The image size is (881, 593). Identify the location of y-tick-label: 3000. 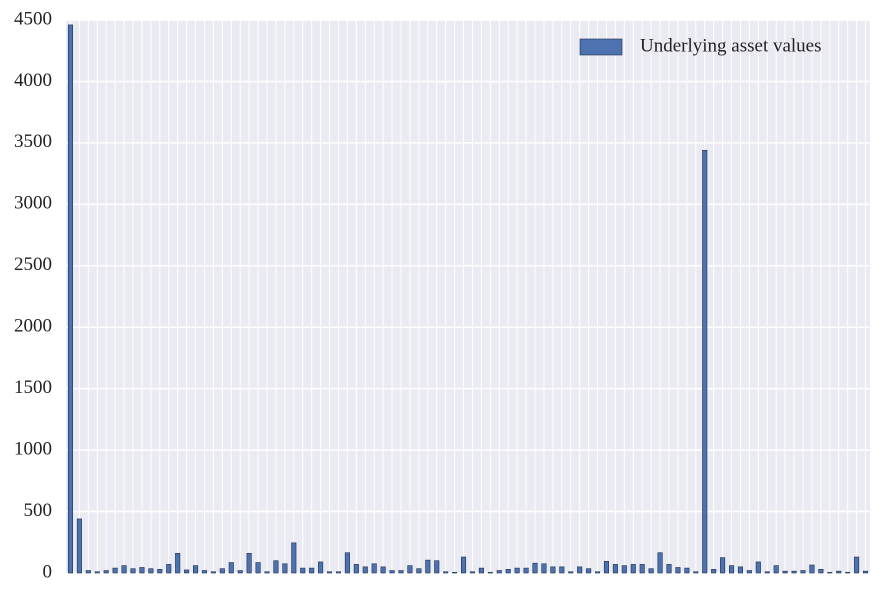
(33, 203).